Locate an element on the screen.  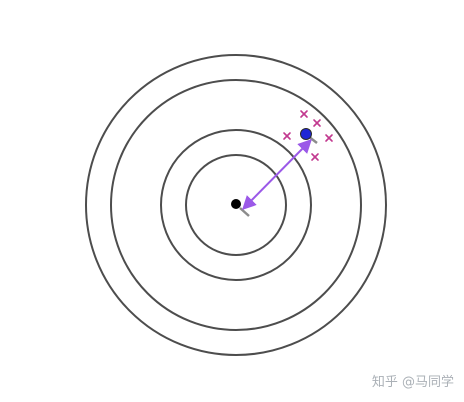
center-dot is located at coordinates (236, 204).